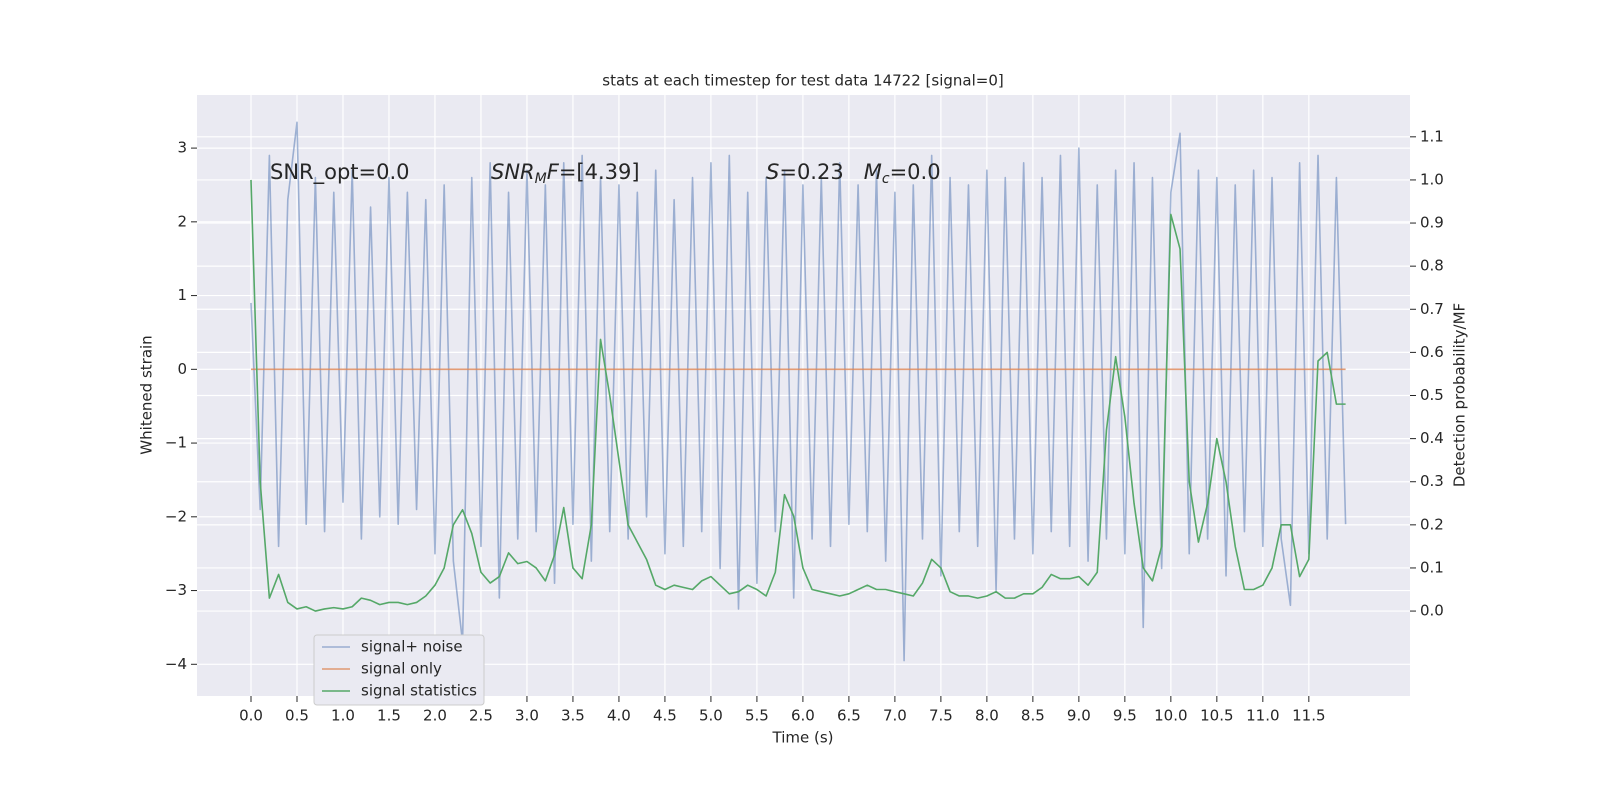 This screenshot has height=800, width=1600. Describe the element at coordinates (711, 716) in the screenshot. I see `x-tick-label: 5.0` at that location.